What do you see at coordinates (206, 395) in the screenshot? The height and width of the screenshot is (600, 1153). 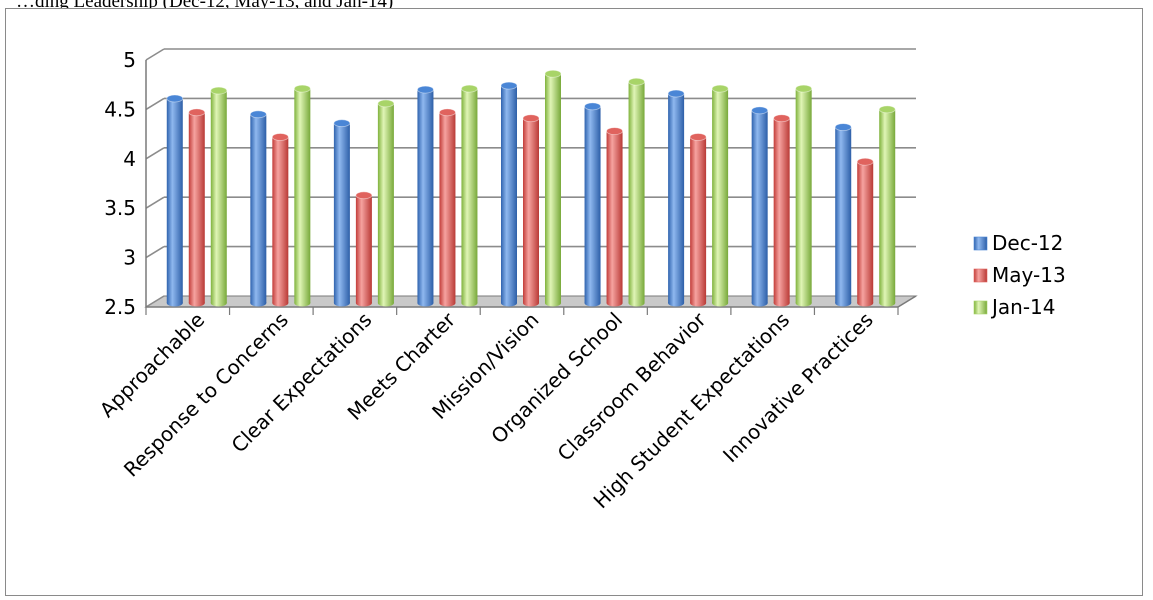 I see `x-tick-label: Response to Concerns` at bounding box center [206, 395].